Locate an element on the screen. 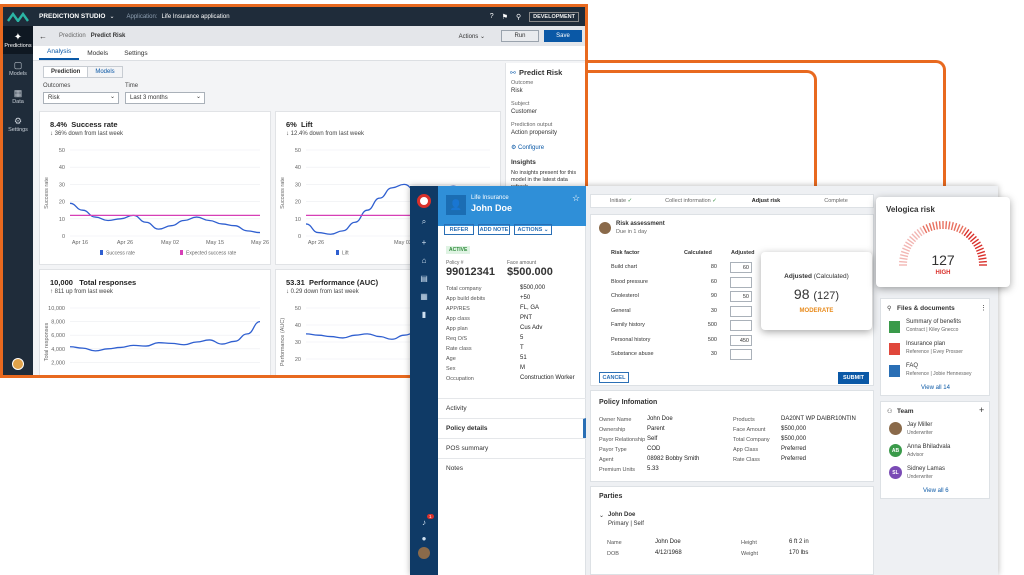 The height and width of the screenshot is (575, 1024). velogica-risk-card: Velogica risk 127 HIGH is located at coordinates (943, 242).